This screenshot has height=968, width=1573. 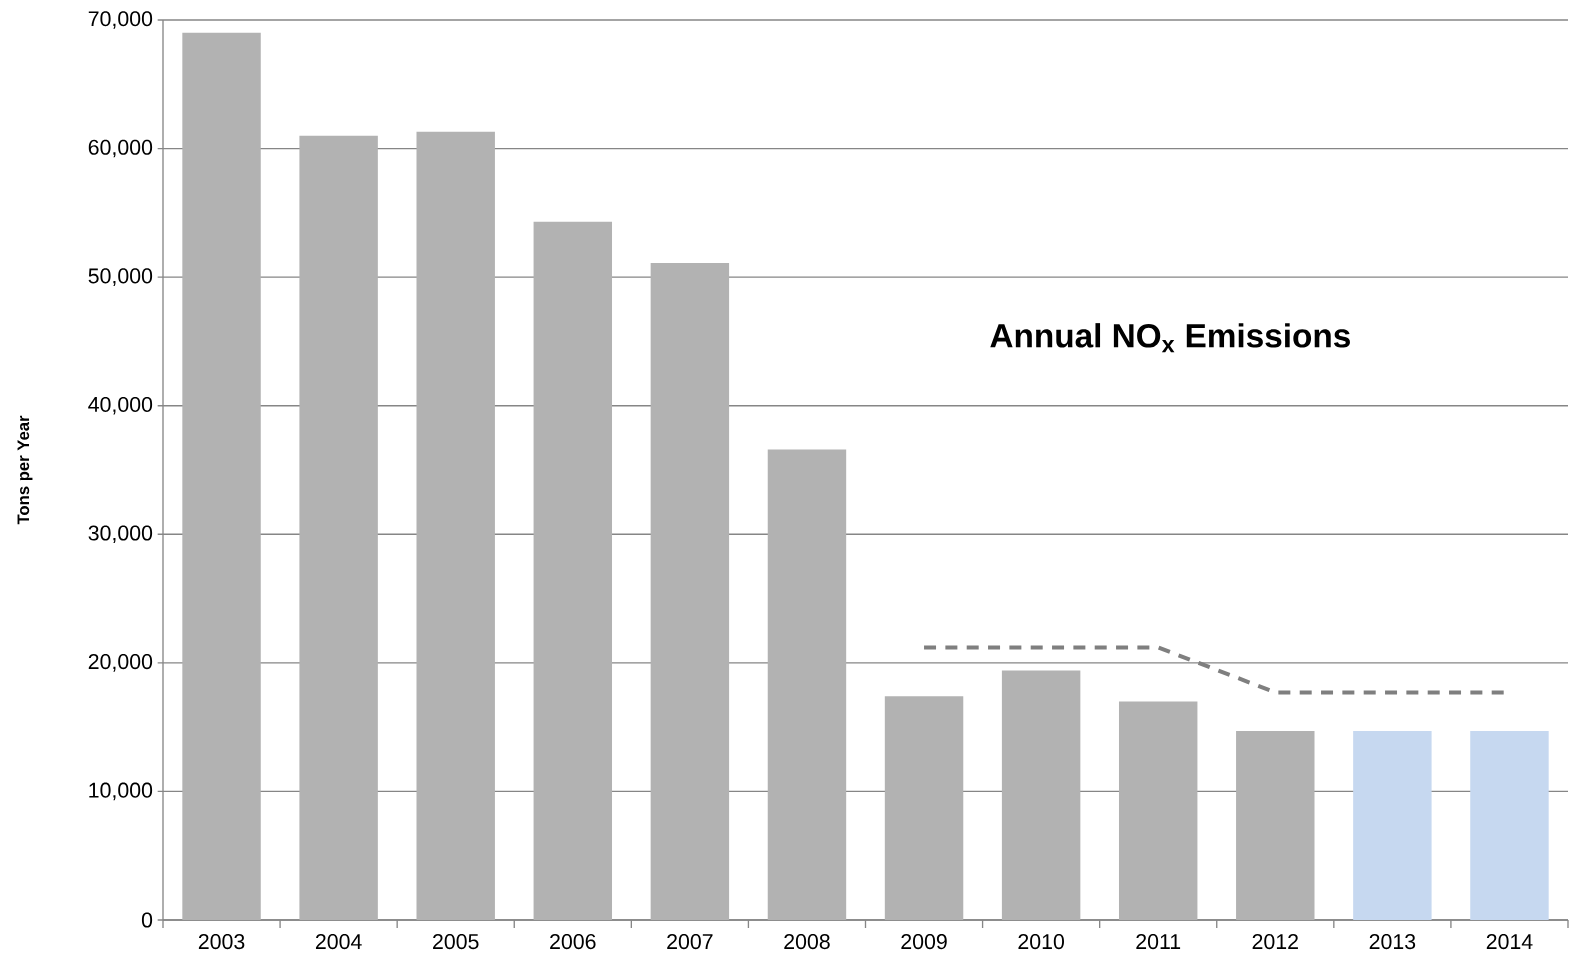 I want to click on x-tick-label: 2013, so click(x=1392, y=942).